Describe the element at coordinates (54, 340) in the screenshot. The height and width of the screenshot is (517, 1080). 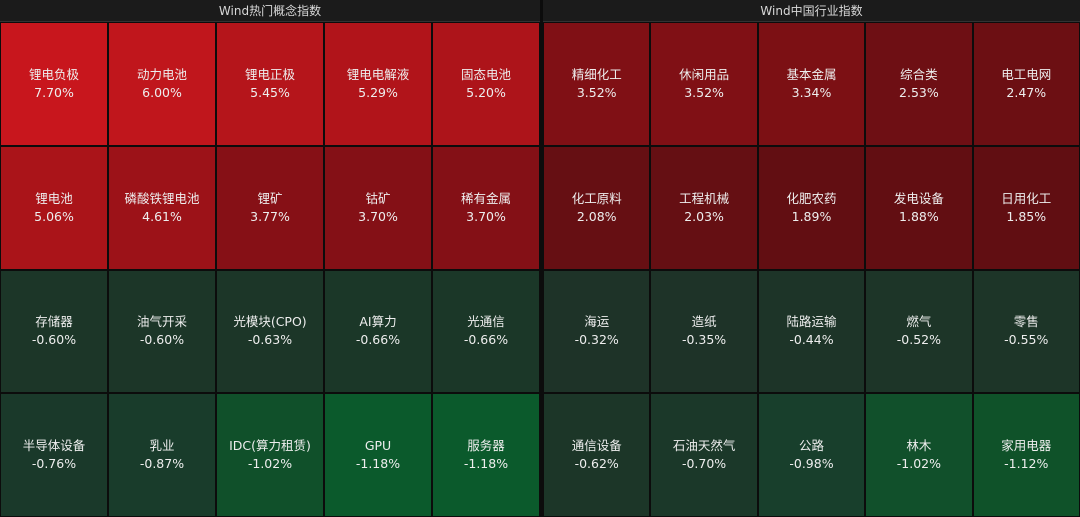
I see `tile-change: -0.60%` at that location.